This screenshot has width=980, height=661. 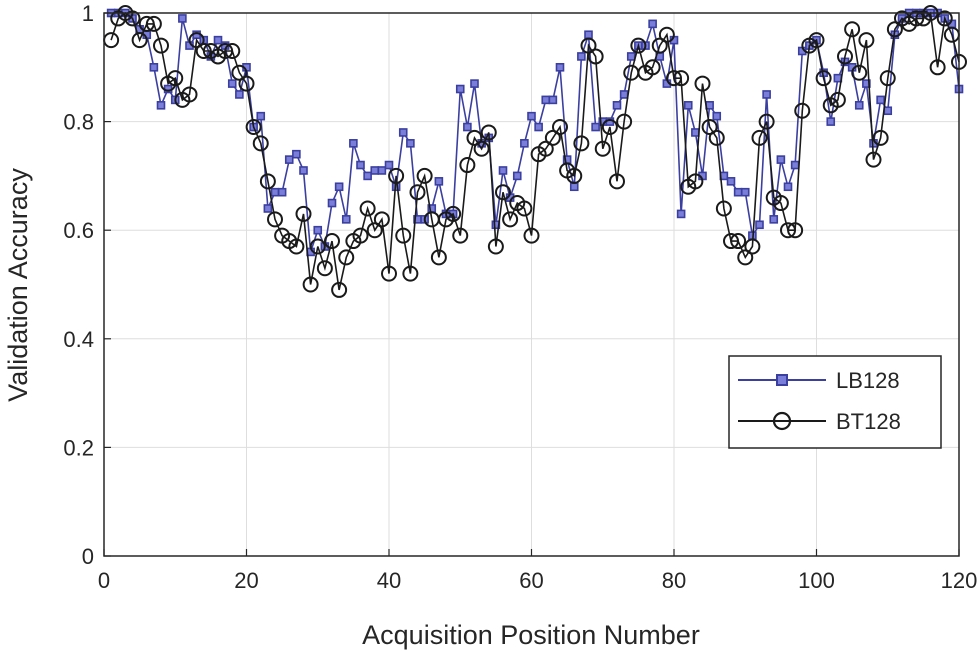 I want to click on y-tick-label: 1, so click(x=88, y=13).